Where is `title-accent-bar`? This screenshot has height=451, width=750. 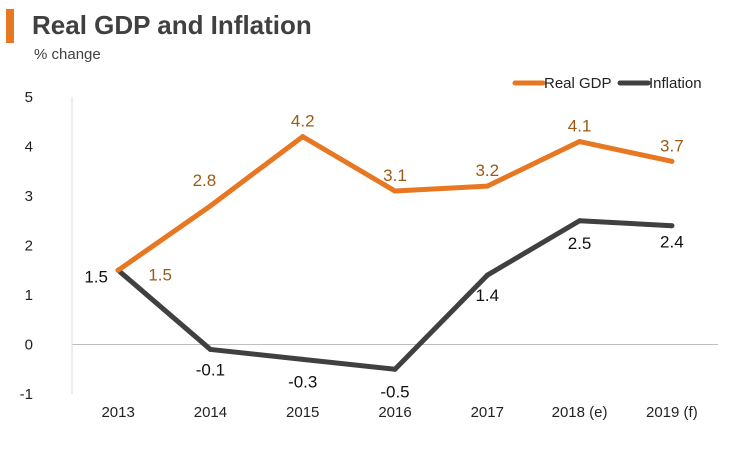 title-accent-bar is located at coordinates (10, 26).